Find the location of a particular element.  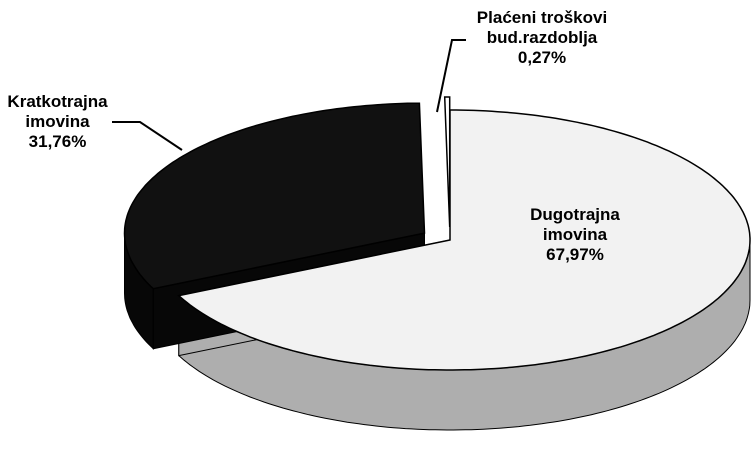

value-label: 67,97% is located at coordinates (575, 254).